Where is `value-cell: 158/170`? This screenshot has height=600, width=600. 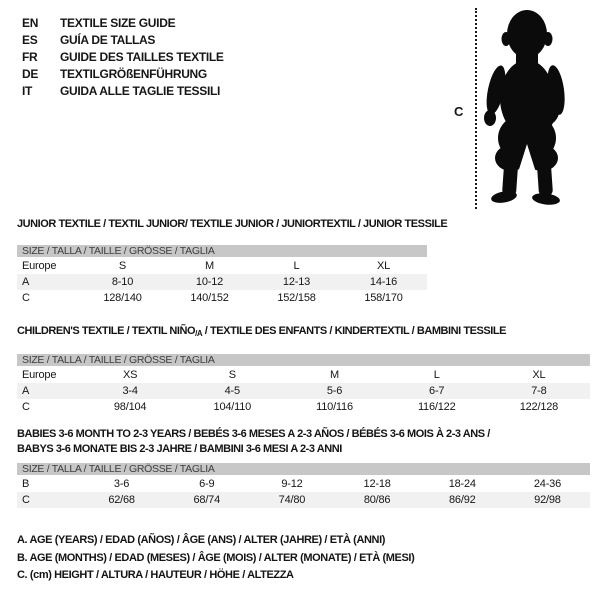 value-cell: 158/170 is located at coordinates (383, 298).